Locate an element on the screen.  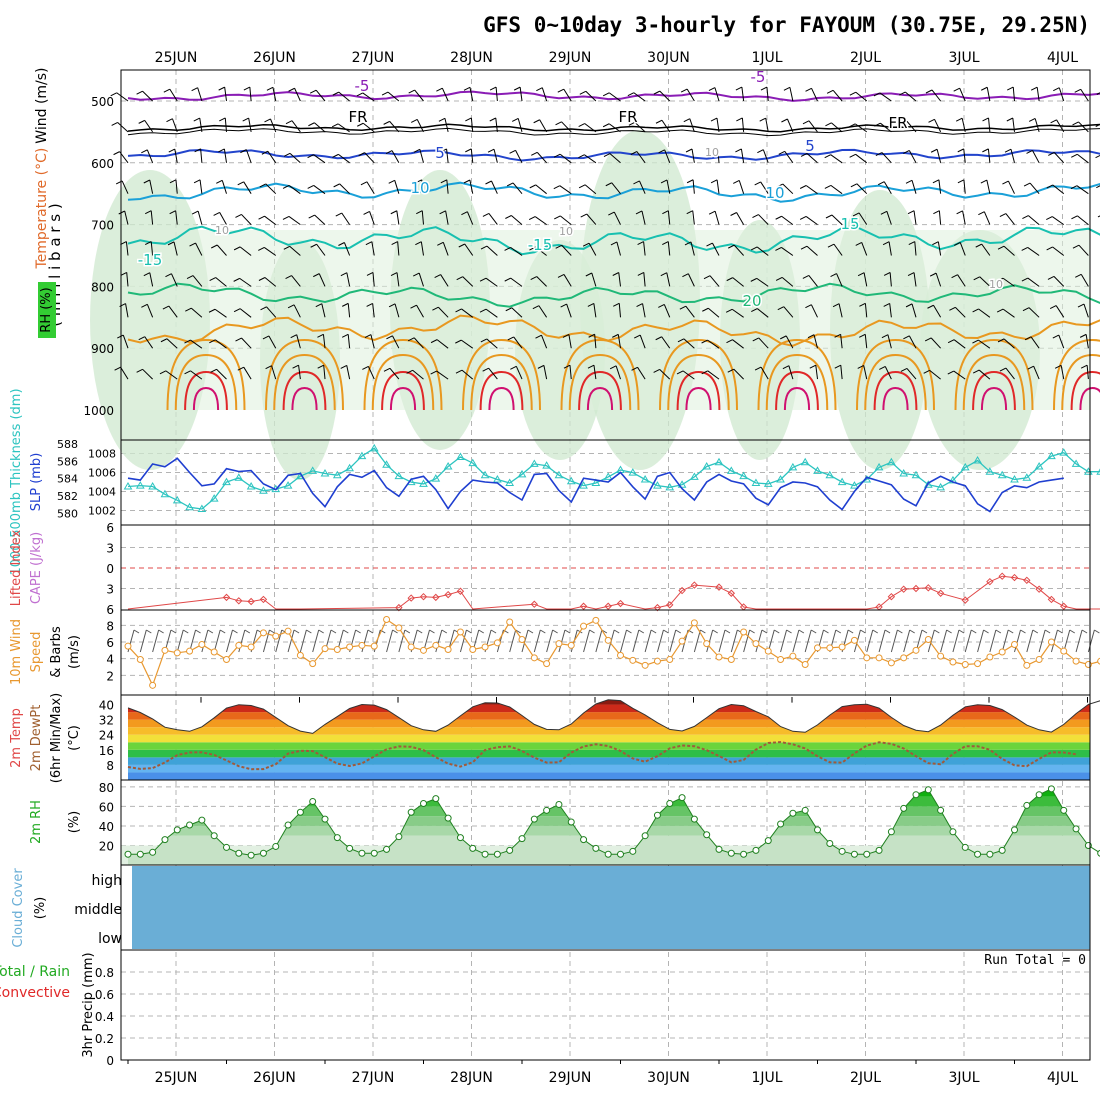
date-label-bottom: 25JUN is located at coordinates (176, 1078).